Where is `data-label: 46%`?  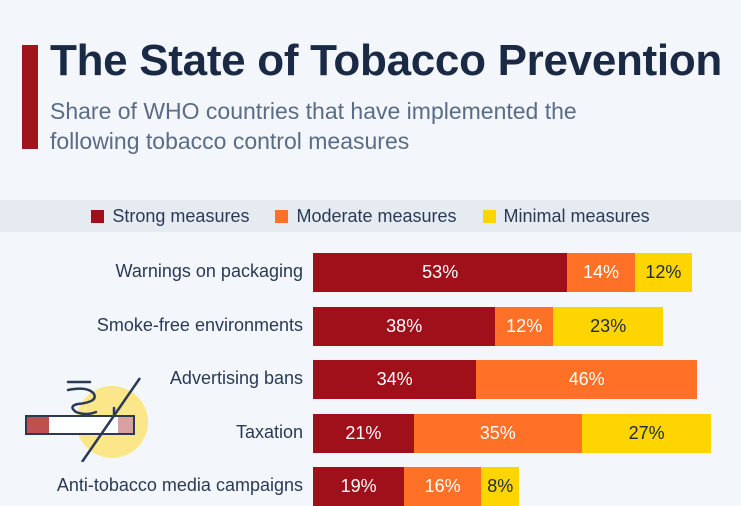
data-label: 46% is located at coordinates (586, 379).